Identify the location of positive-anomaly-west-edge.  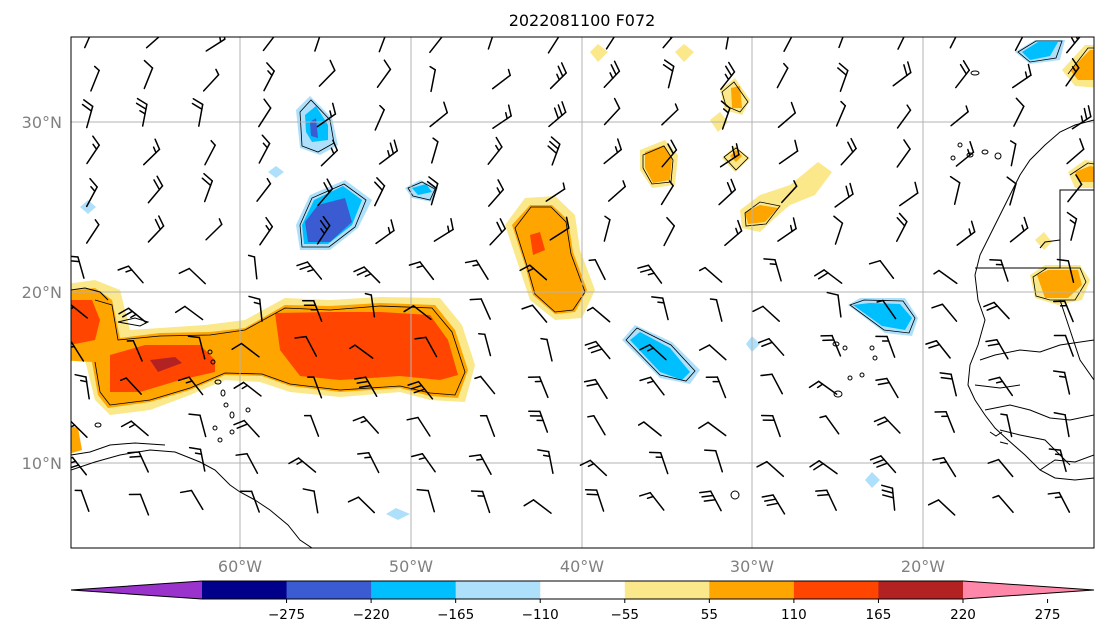
(76, 440).